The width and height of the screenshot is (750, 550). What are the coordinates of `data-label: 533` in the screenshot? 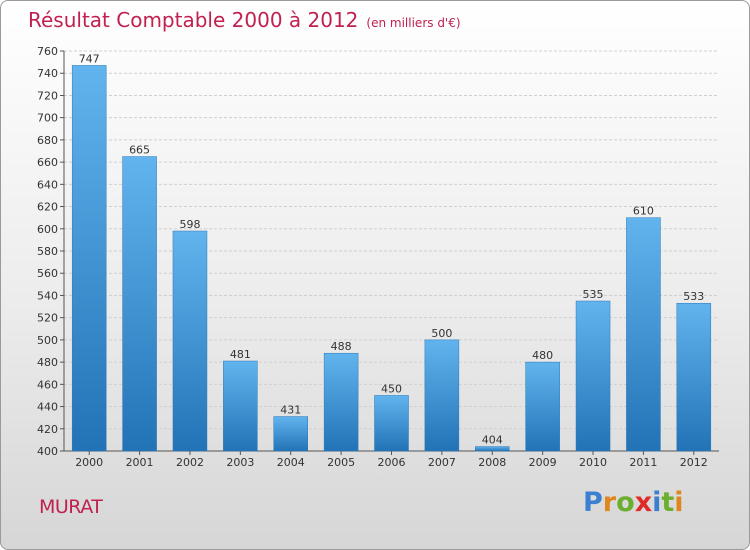 It's located at (693, 296).